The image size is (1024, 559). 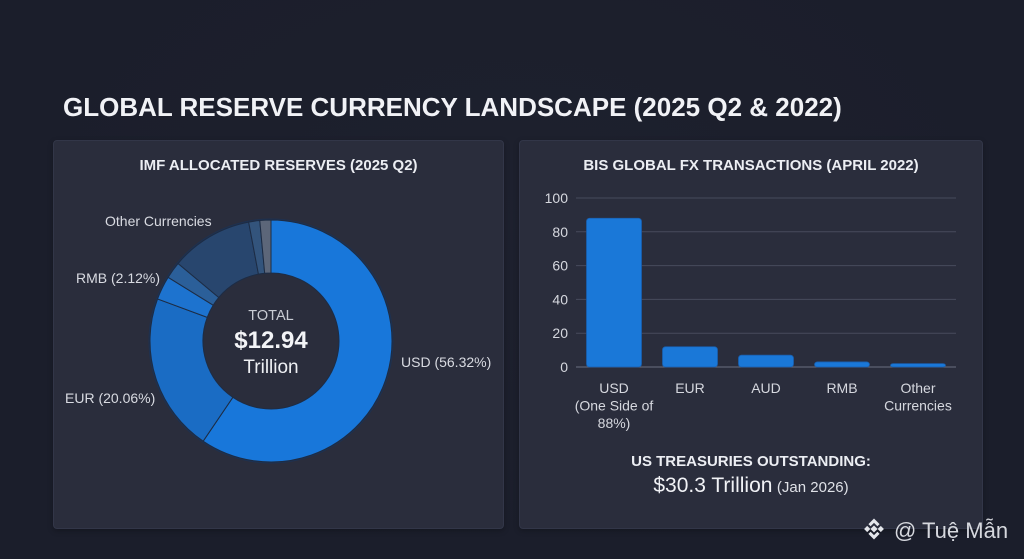 I want to click on x-tick-label-rmb: RMB, so click(x=841, y=388).